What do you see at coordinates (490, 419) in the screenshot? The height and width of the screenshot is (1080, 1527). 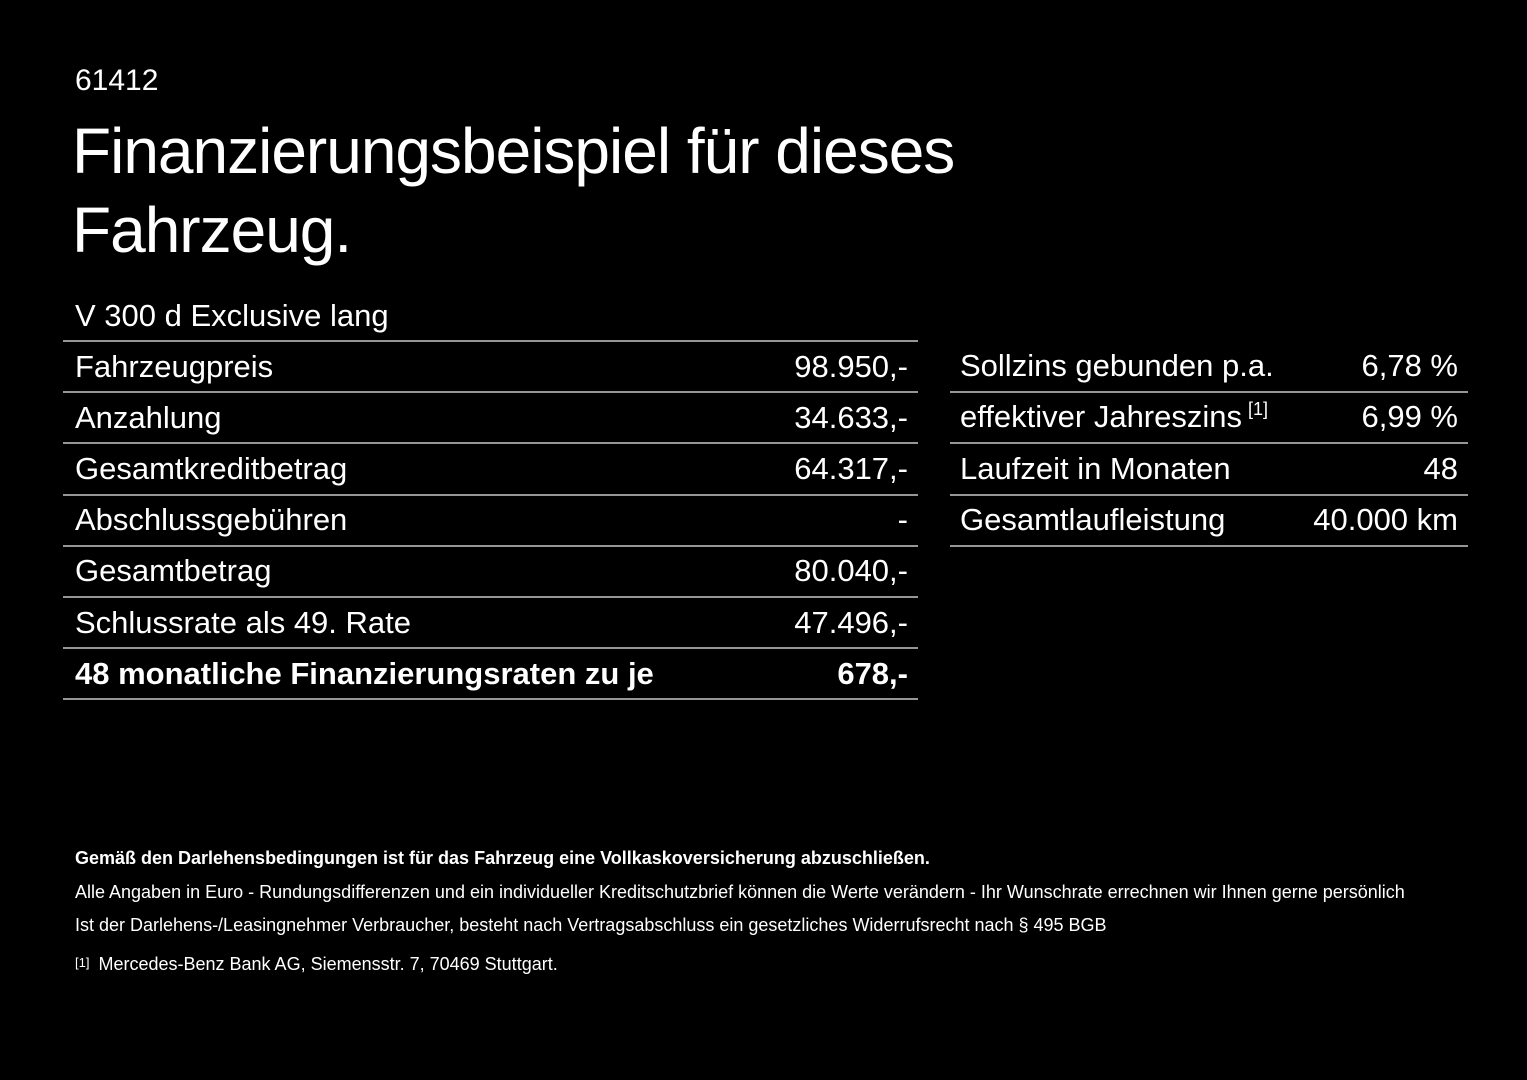 I see `table-row-anzahlung: Anzahlung 34.633,-` at bounding box center [490, 419].